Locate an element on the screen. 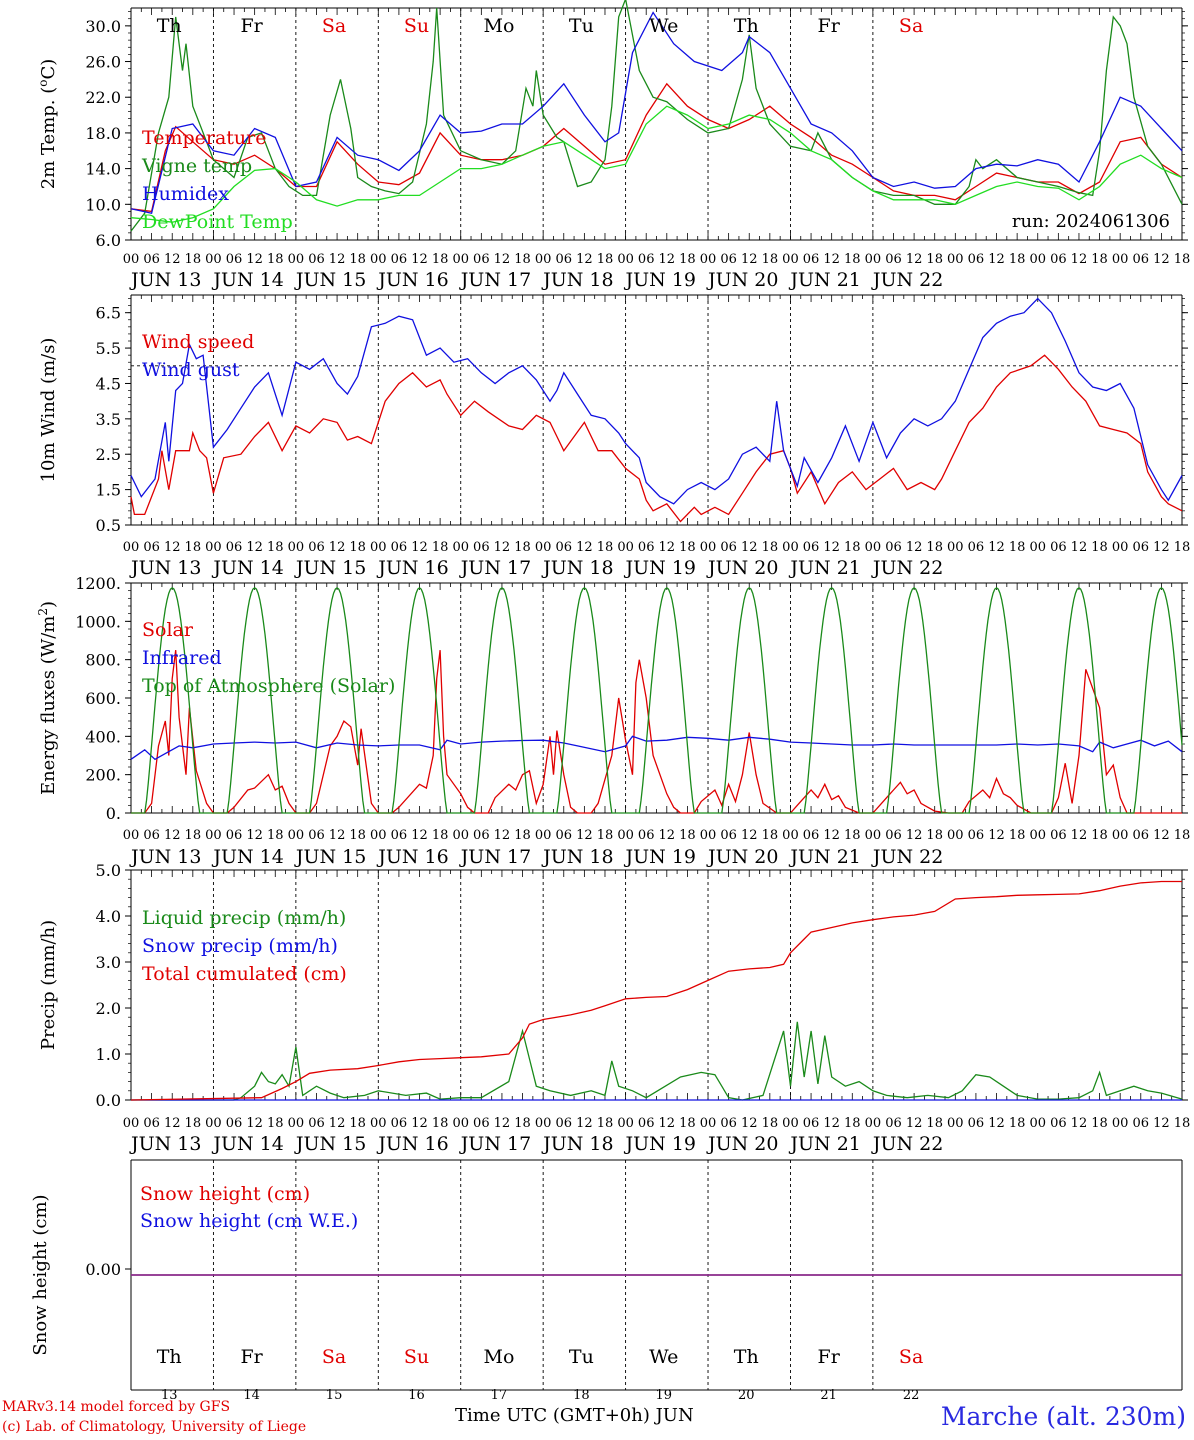 Image resolution: width=1194 pixels, height=1440 pixels. y-tick-label: 0.5 is located at coordinates (108, 525).